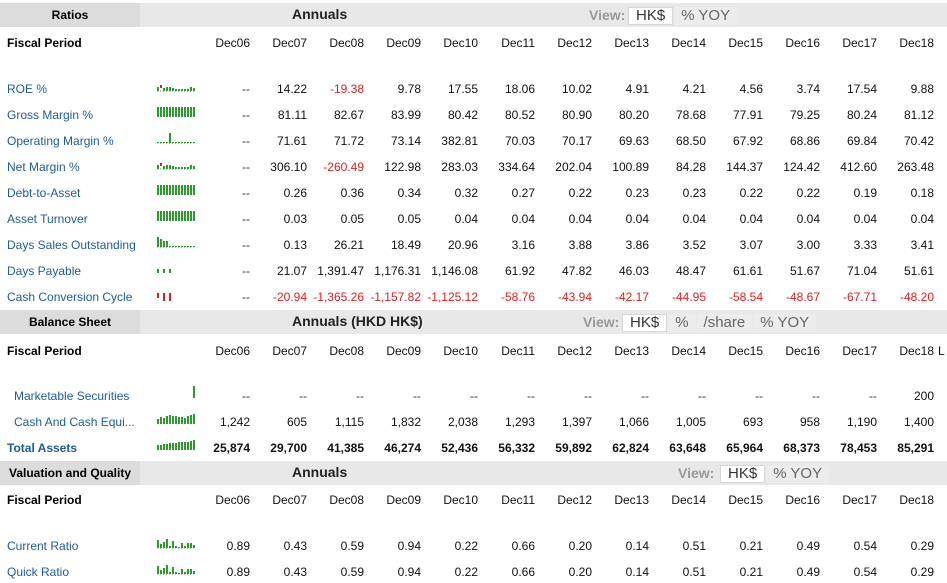  Describe the element at coordinates (348, 141) in the screenshot. I see `ratios-cell: 71.72` at that location.